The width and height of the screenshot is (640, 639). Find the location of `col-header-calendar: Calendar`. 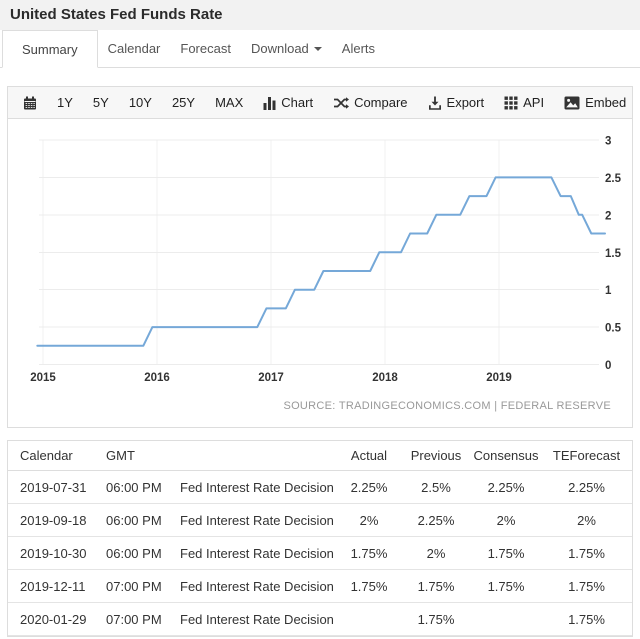

col-header-calendar: Calendar is located at coordinates (51, 456).